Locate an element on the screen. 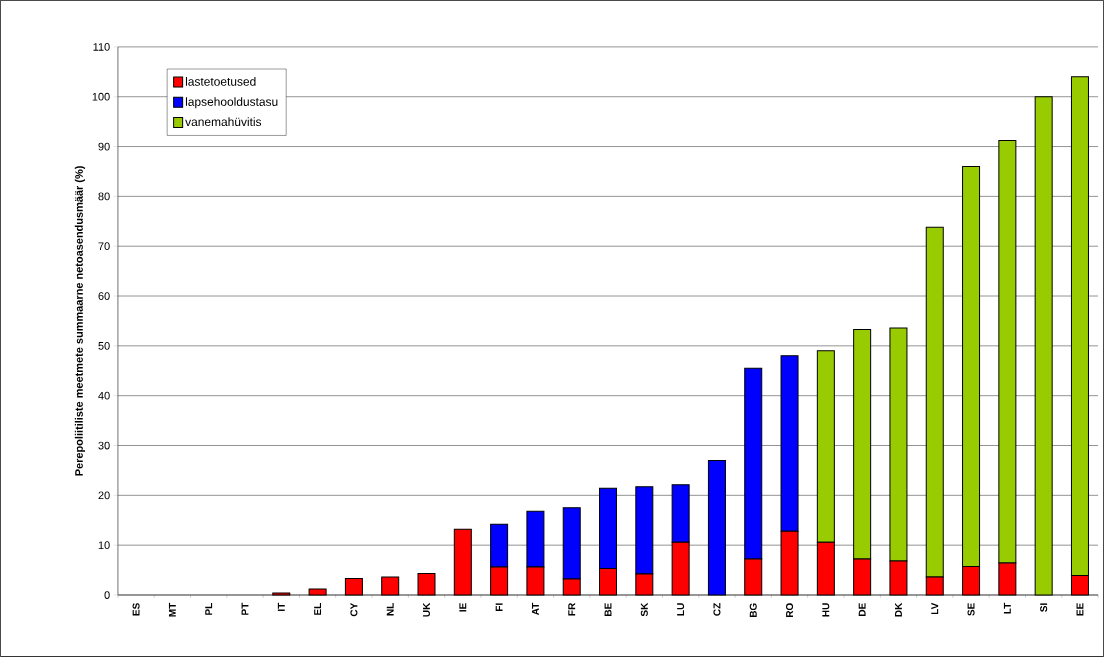  x-tick-label: PT is located at coordinates (245, 608).